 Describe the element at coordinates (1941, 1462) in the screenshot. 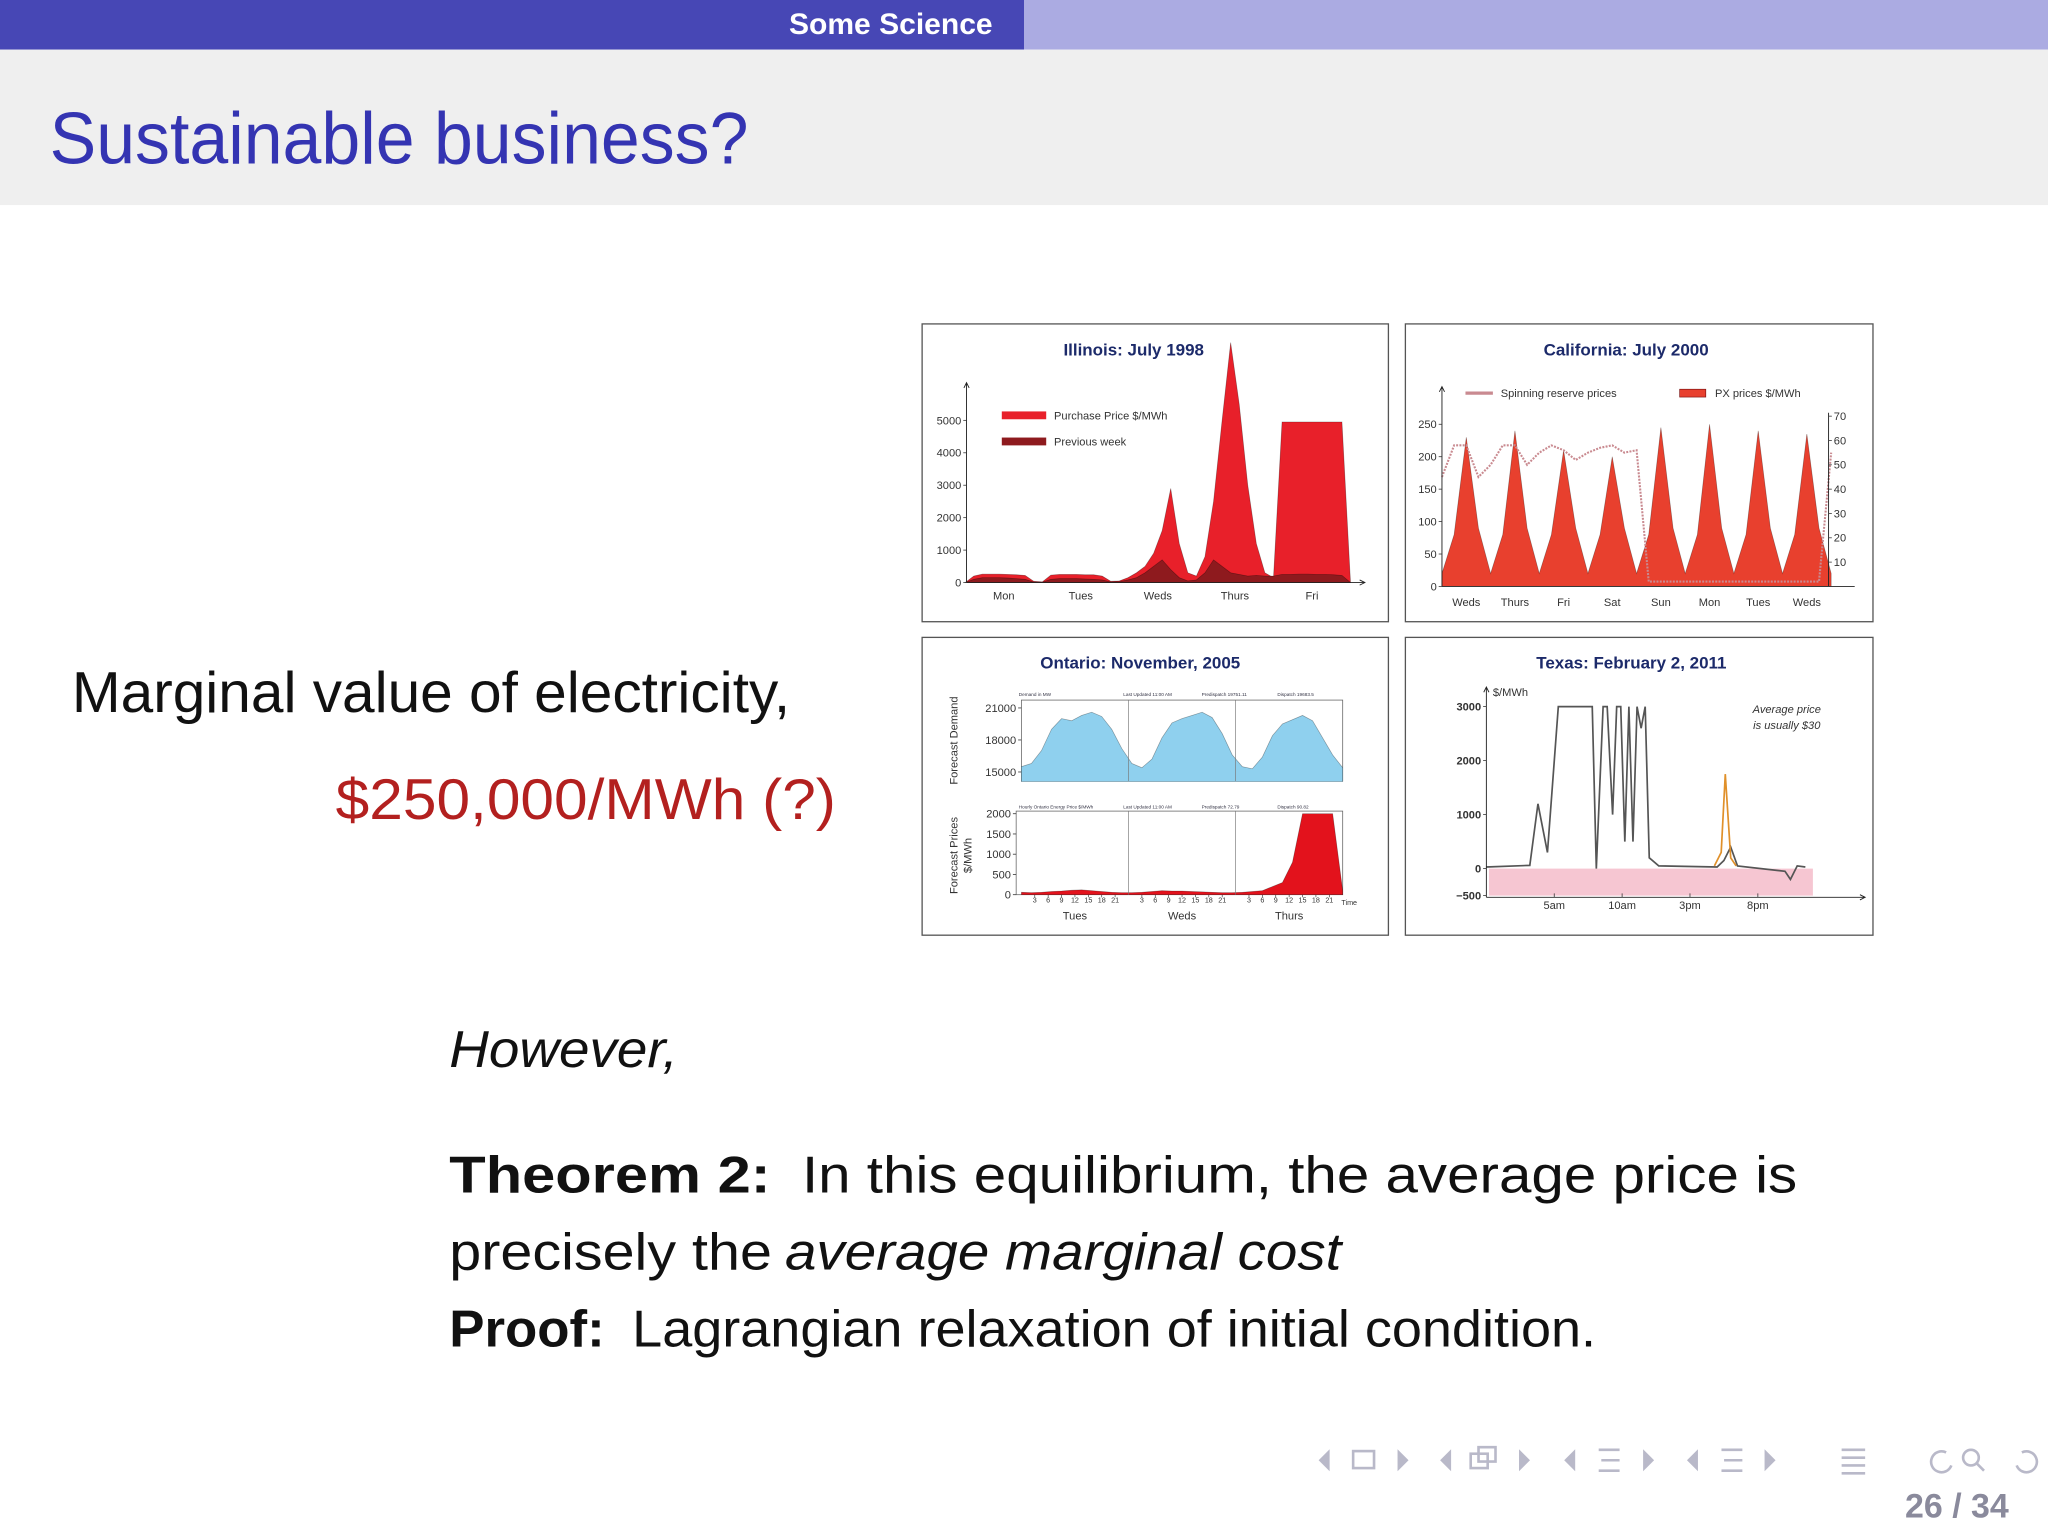

I see `nav-back` at that location.